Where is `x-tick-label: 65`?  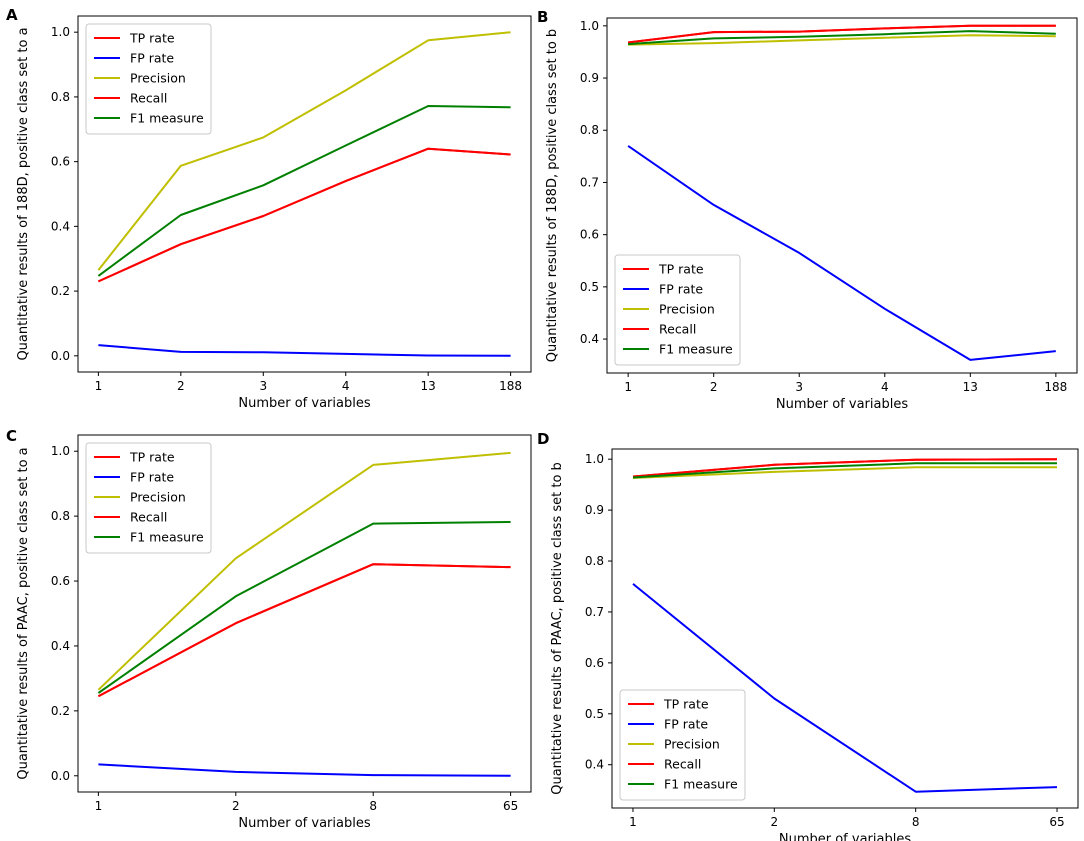
x-tick-label: 65 is located at coordinates (510, 806).